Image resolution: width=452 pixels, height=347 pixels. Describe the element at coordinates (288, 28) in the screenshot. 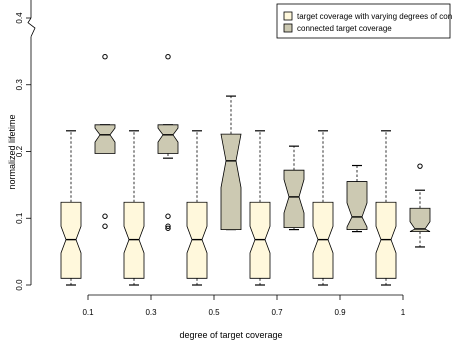

I see `legend-swatch-connected` at that location.